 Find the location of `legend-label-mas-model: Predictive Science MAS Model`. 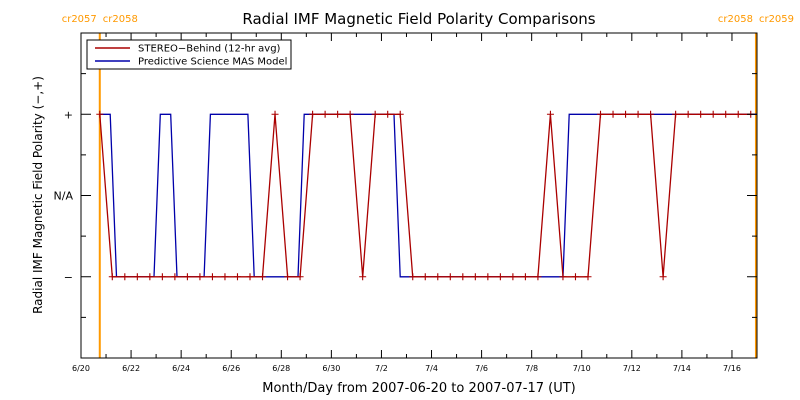

legend-label-mas-model: Predictive Science MAS Model is located at coordinates (212, 62).